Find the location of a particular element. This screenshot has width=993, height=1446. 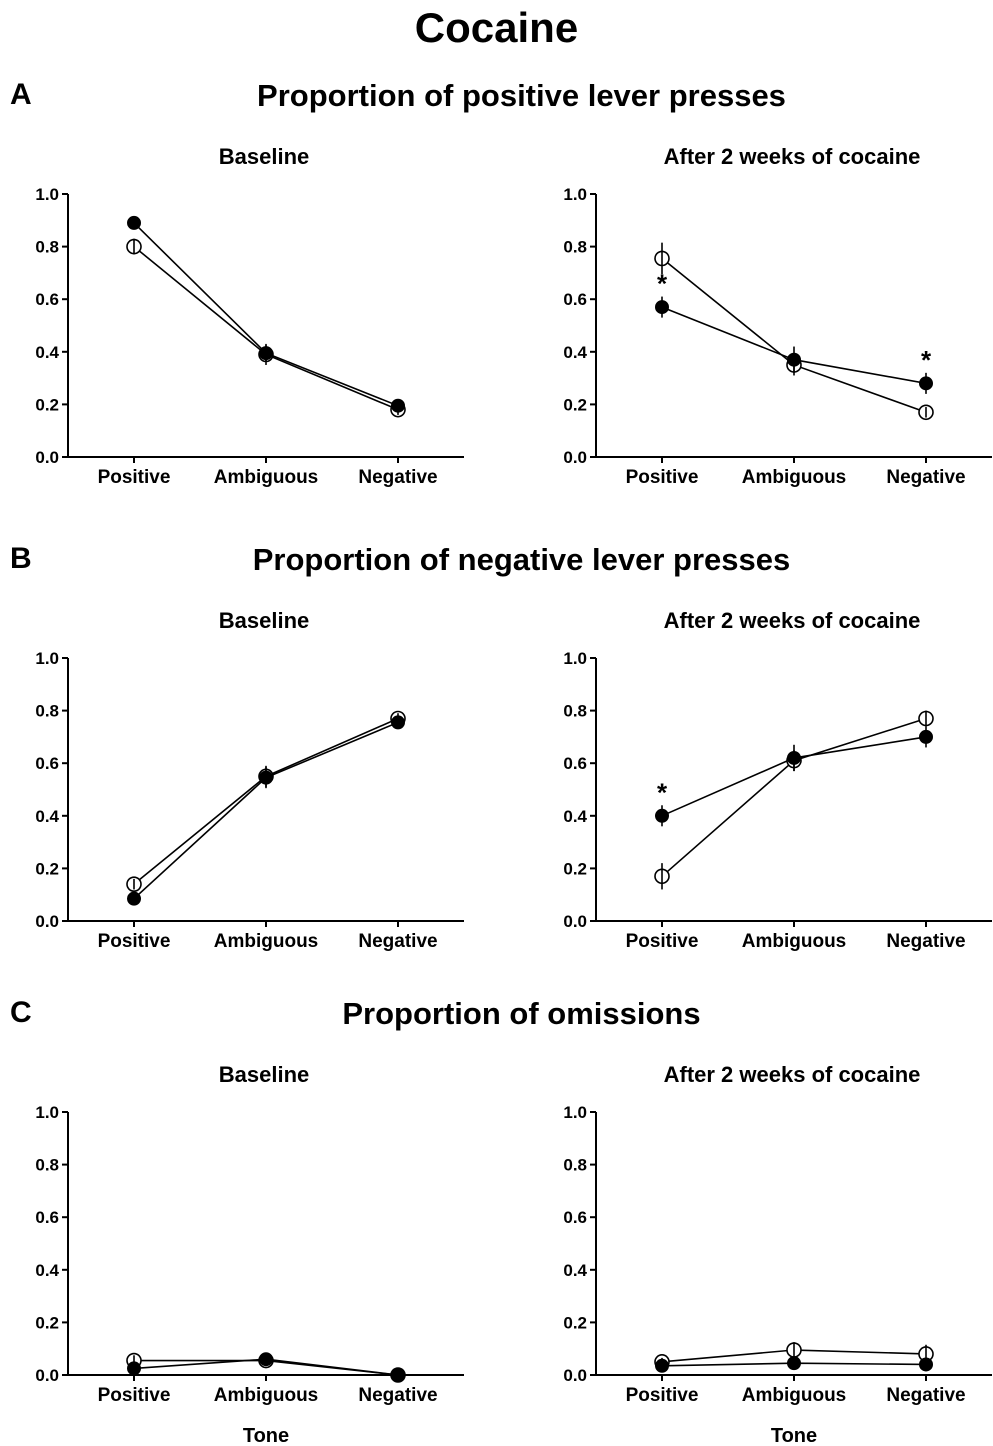

section-title-a: Proportion of positive lever presses is located at coordinates (521, 95).